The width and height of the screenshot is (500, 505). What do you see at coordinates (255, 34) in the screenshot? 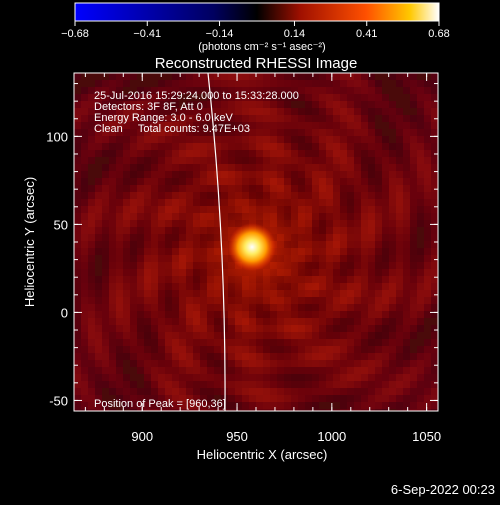
I see `colorbar-tick-labels: −0.68 −0.41 −0.14 0.14 0.41 0.68` at bounding box center [255, 34].